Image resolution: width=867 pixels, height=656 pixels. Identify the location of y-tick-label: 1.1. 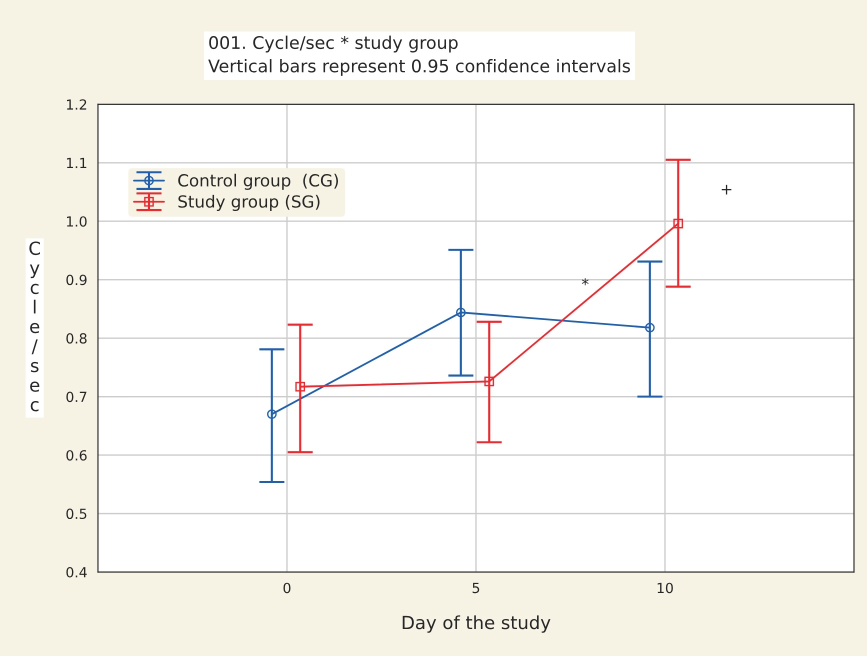
(76, 163).